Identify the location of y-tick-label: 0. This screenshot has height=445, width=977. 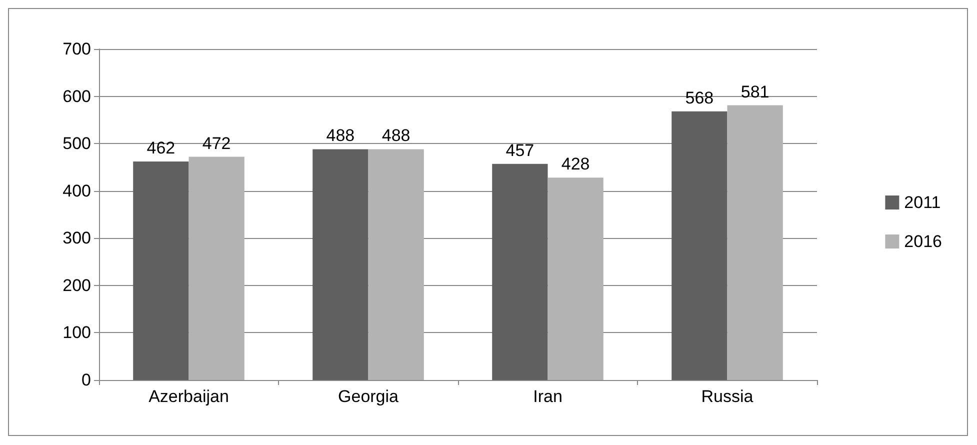
(86, 380).